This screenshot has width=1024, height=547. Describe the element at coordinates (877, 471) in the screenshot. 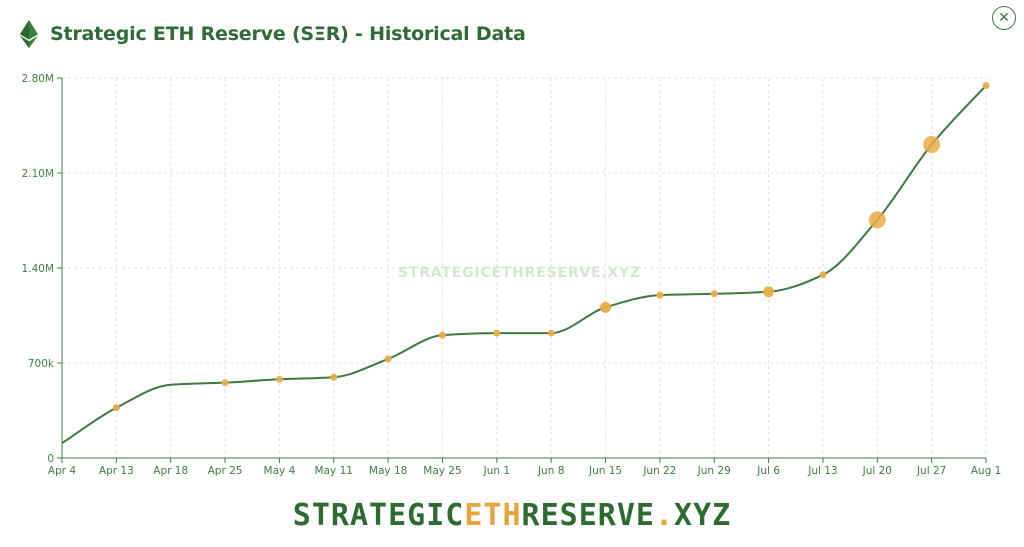

I see `x-tick-label: Jul 20` at that location.